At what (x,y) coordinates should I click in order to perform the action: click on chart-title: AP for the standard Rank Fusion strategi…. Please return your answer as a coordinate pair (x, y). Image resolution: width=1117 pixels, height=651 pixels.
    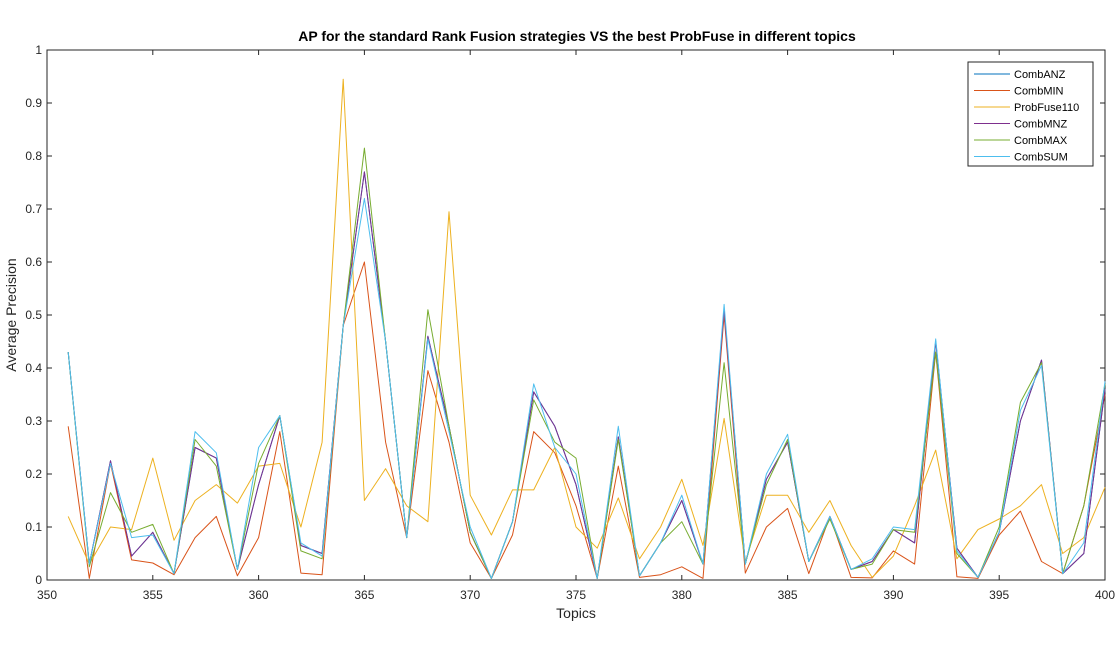
    Looking at the image, I should click on (577, 36).